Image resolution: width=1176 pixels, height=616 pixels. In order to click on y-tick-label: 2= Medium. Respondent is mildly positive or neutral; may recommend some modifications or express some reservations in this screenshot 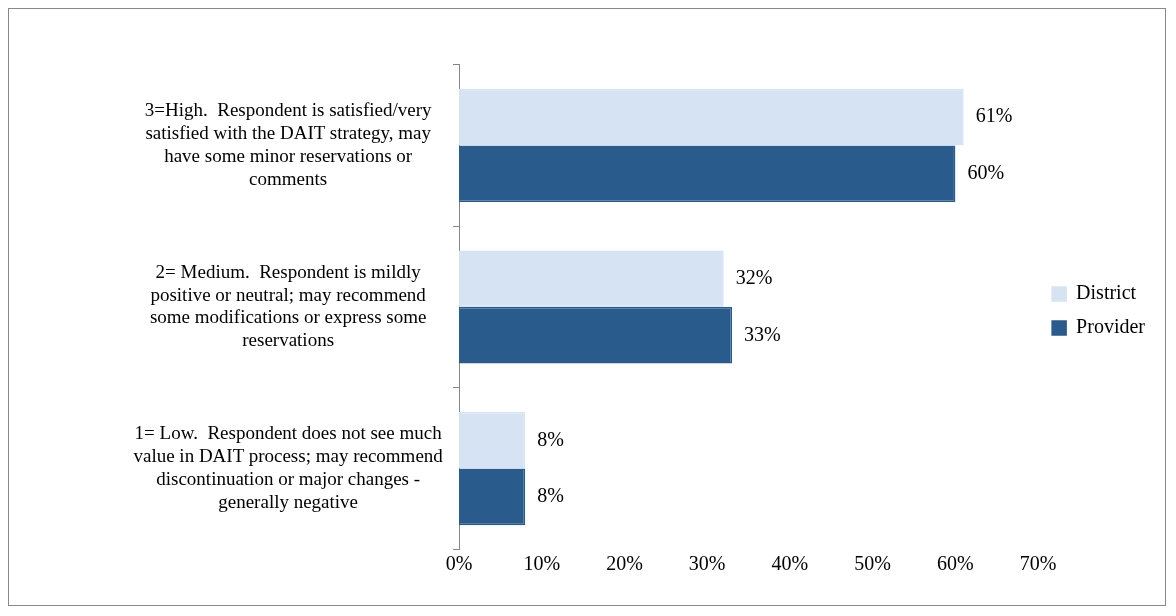, I will do `click(288, 305)`.